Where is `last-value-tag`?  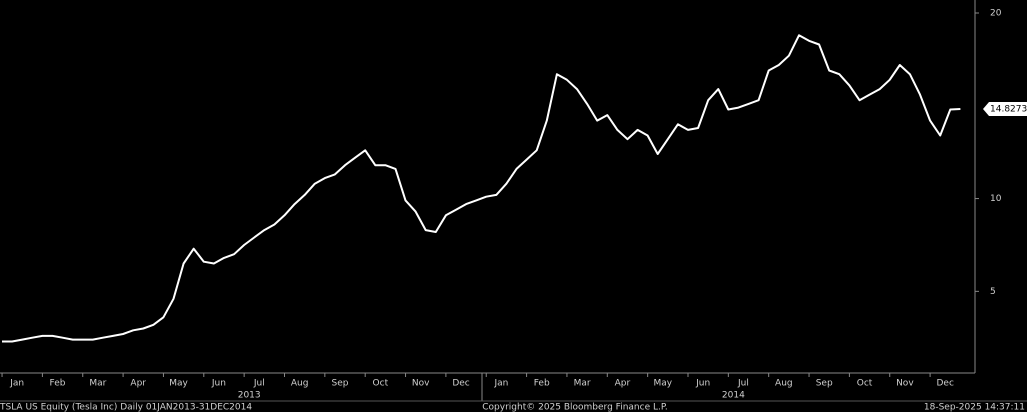 last-value-tag is located at coordinates (1005, 108).